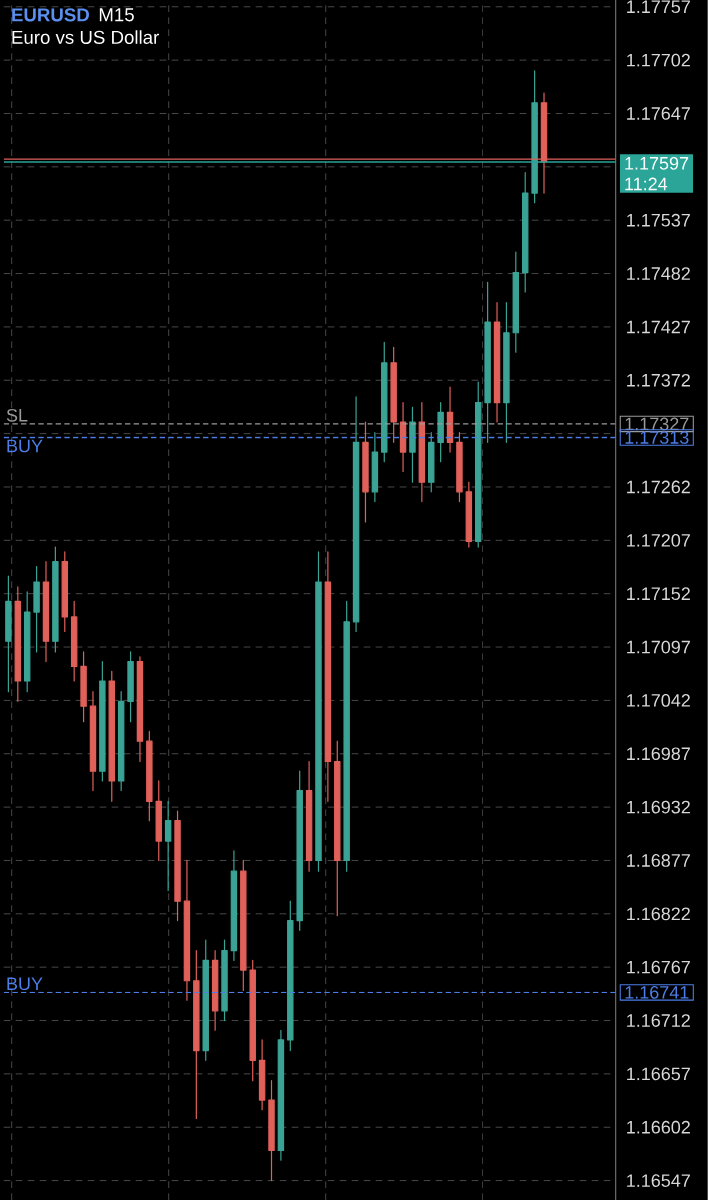  What do you see at coordinates (17, 415) in the screenshot?
I see `ref-line-label: SL` at bounding box center [17, 415].